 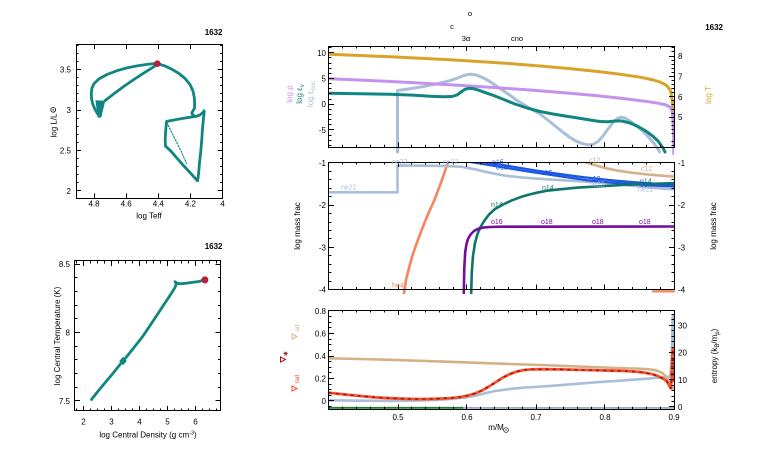 What do you see at coordinates (498, 163) in the screenshot?
I see `svg-text: n15` at bounding box center [498, 163].